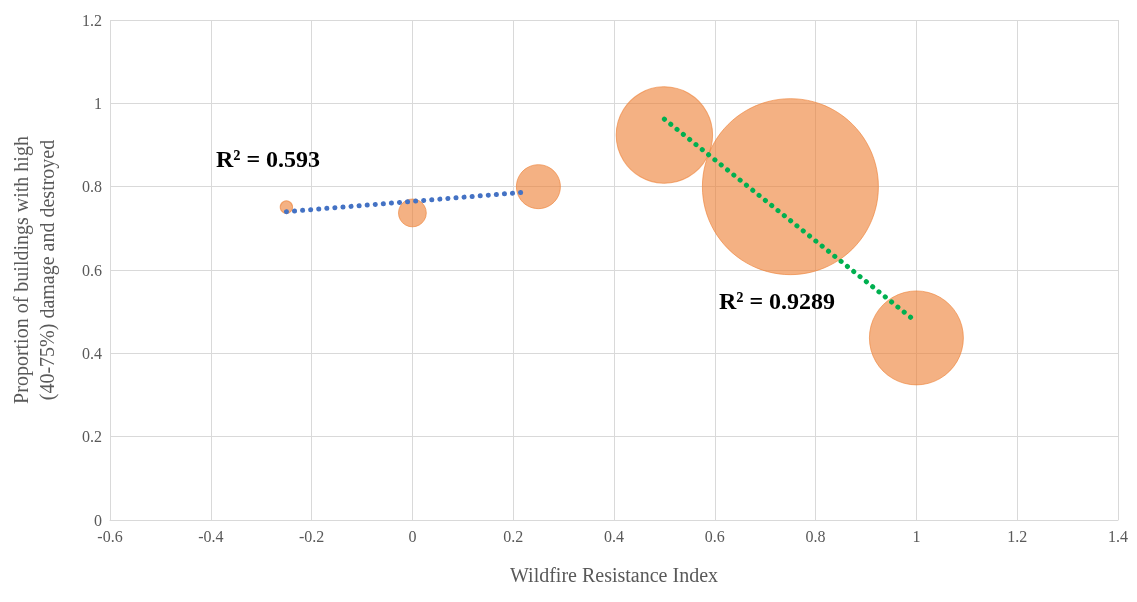 The image size is (1137, 602). I want to click on x-tick-label: 0.4, so click(614, 536).